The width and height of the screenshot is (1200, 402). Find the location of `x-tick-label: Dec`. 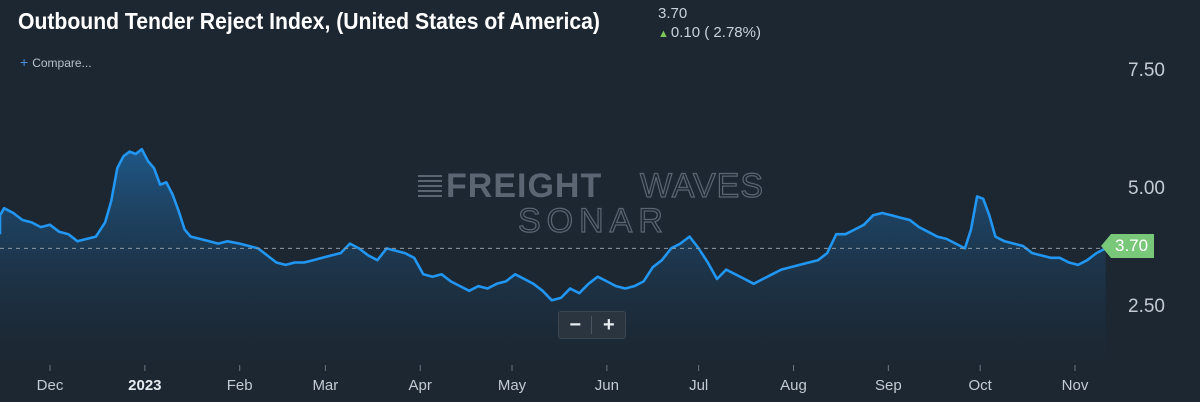

x-tick-label: Dec is located at coordinates (50, 385).